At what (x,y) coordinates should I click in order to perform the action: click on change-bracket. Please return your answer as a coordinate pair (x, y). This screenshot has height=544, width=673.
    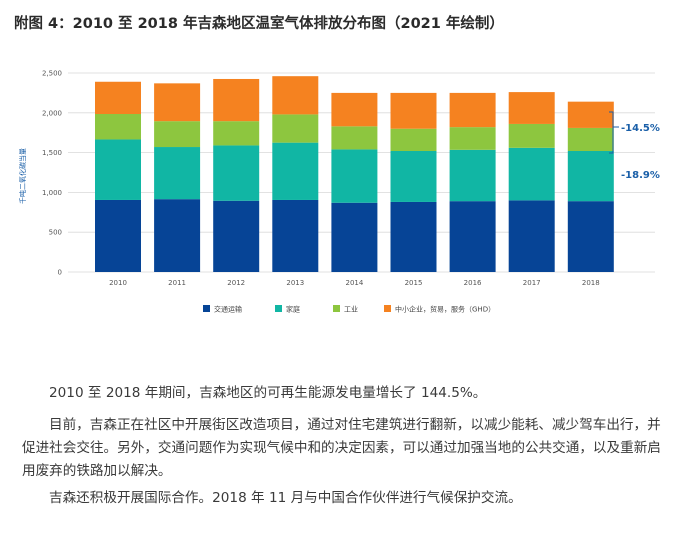
    Looking at the image, I should click on (614, 132).